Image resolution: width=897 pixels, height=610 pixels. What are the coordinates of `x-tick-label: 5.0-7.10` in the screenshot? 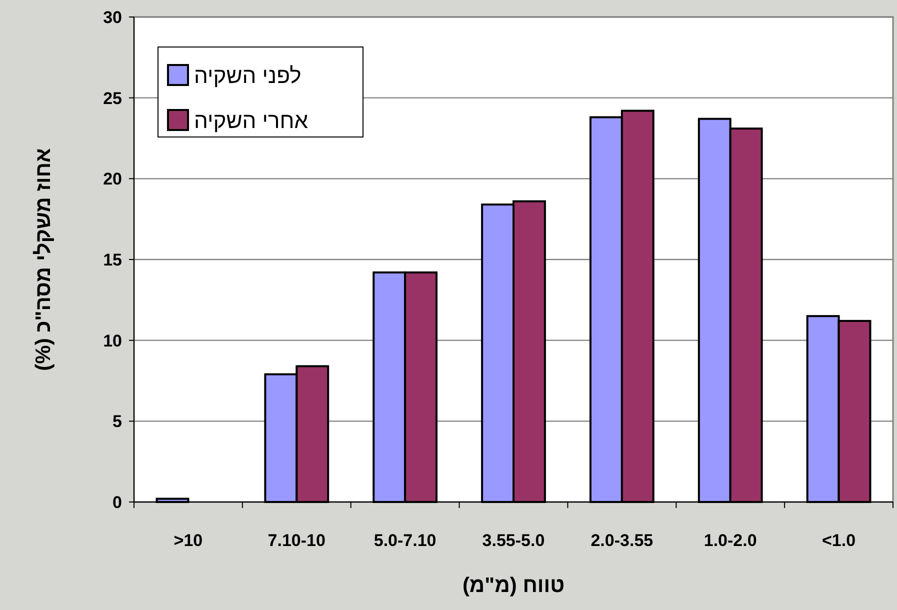 It's located at (405, 540).